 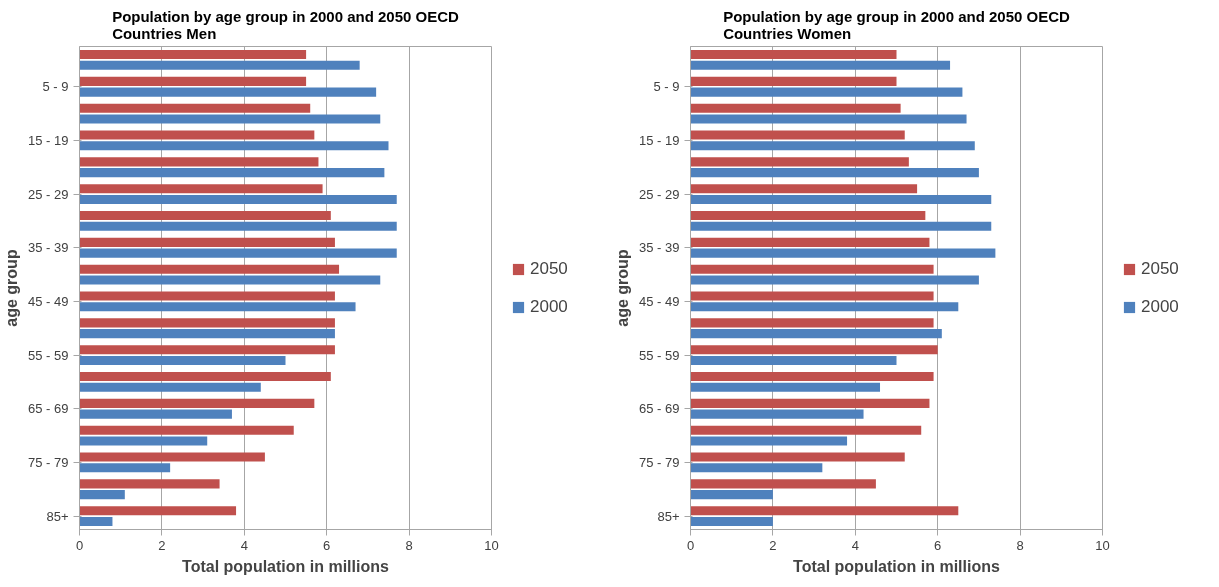 What do you see at coordinates (938, 545) in the screenshot?
I see `x-tick-label: 6` at bounding box center [938, 545].